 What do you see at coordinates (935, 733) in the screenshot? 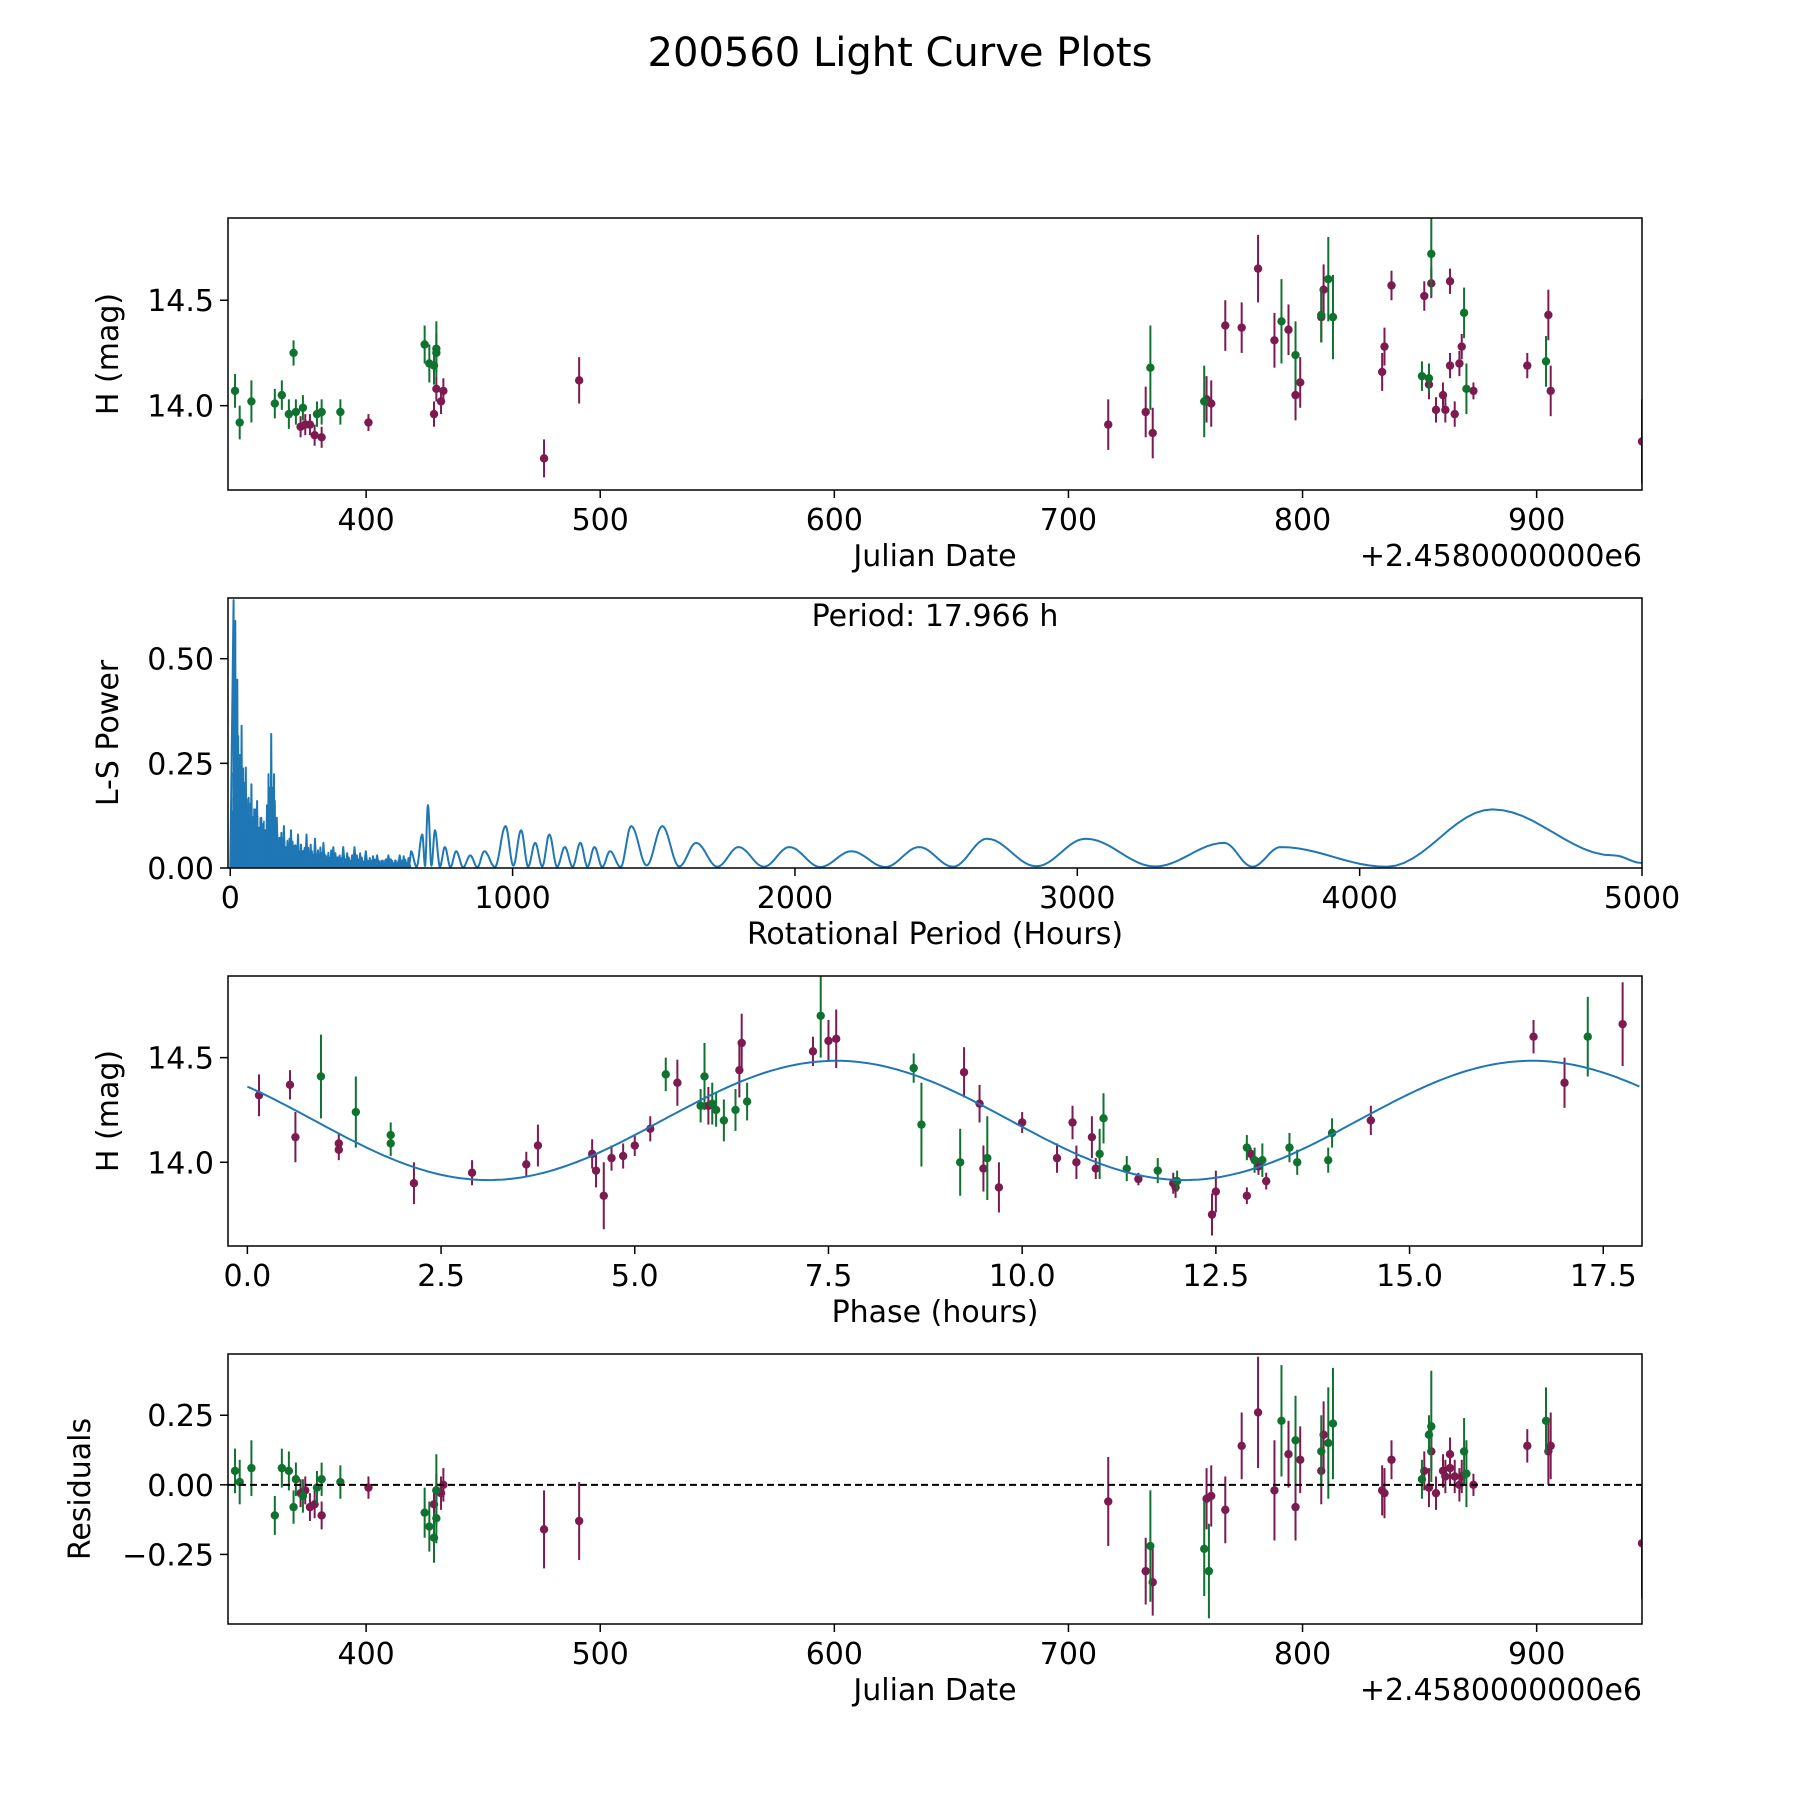
I see `periodogram-line` at bounding box center [935, 733].